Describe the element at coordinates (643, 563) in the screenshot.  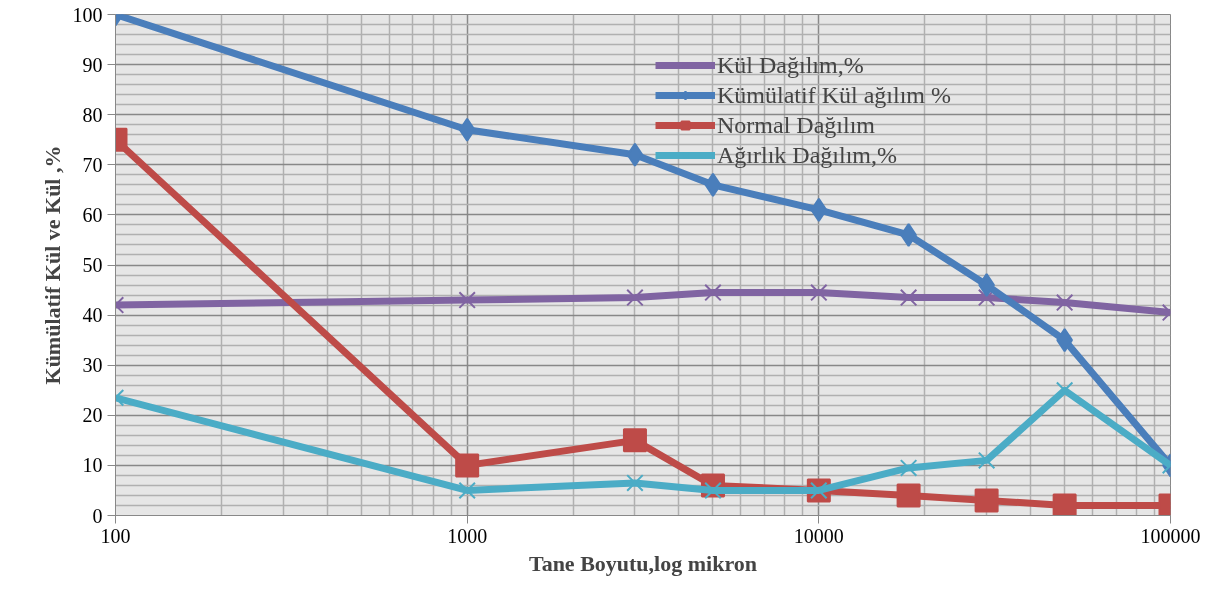
I see `x-axis-title: Tane Boyutu,log mikron` at that location.